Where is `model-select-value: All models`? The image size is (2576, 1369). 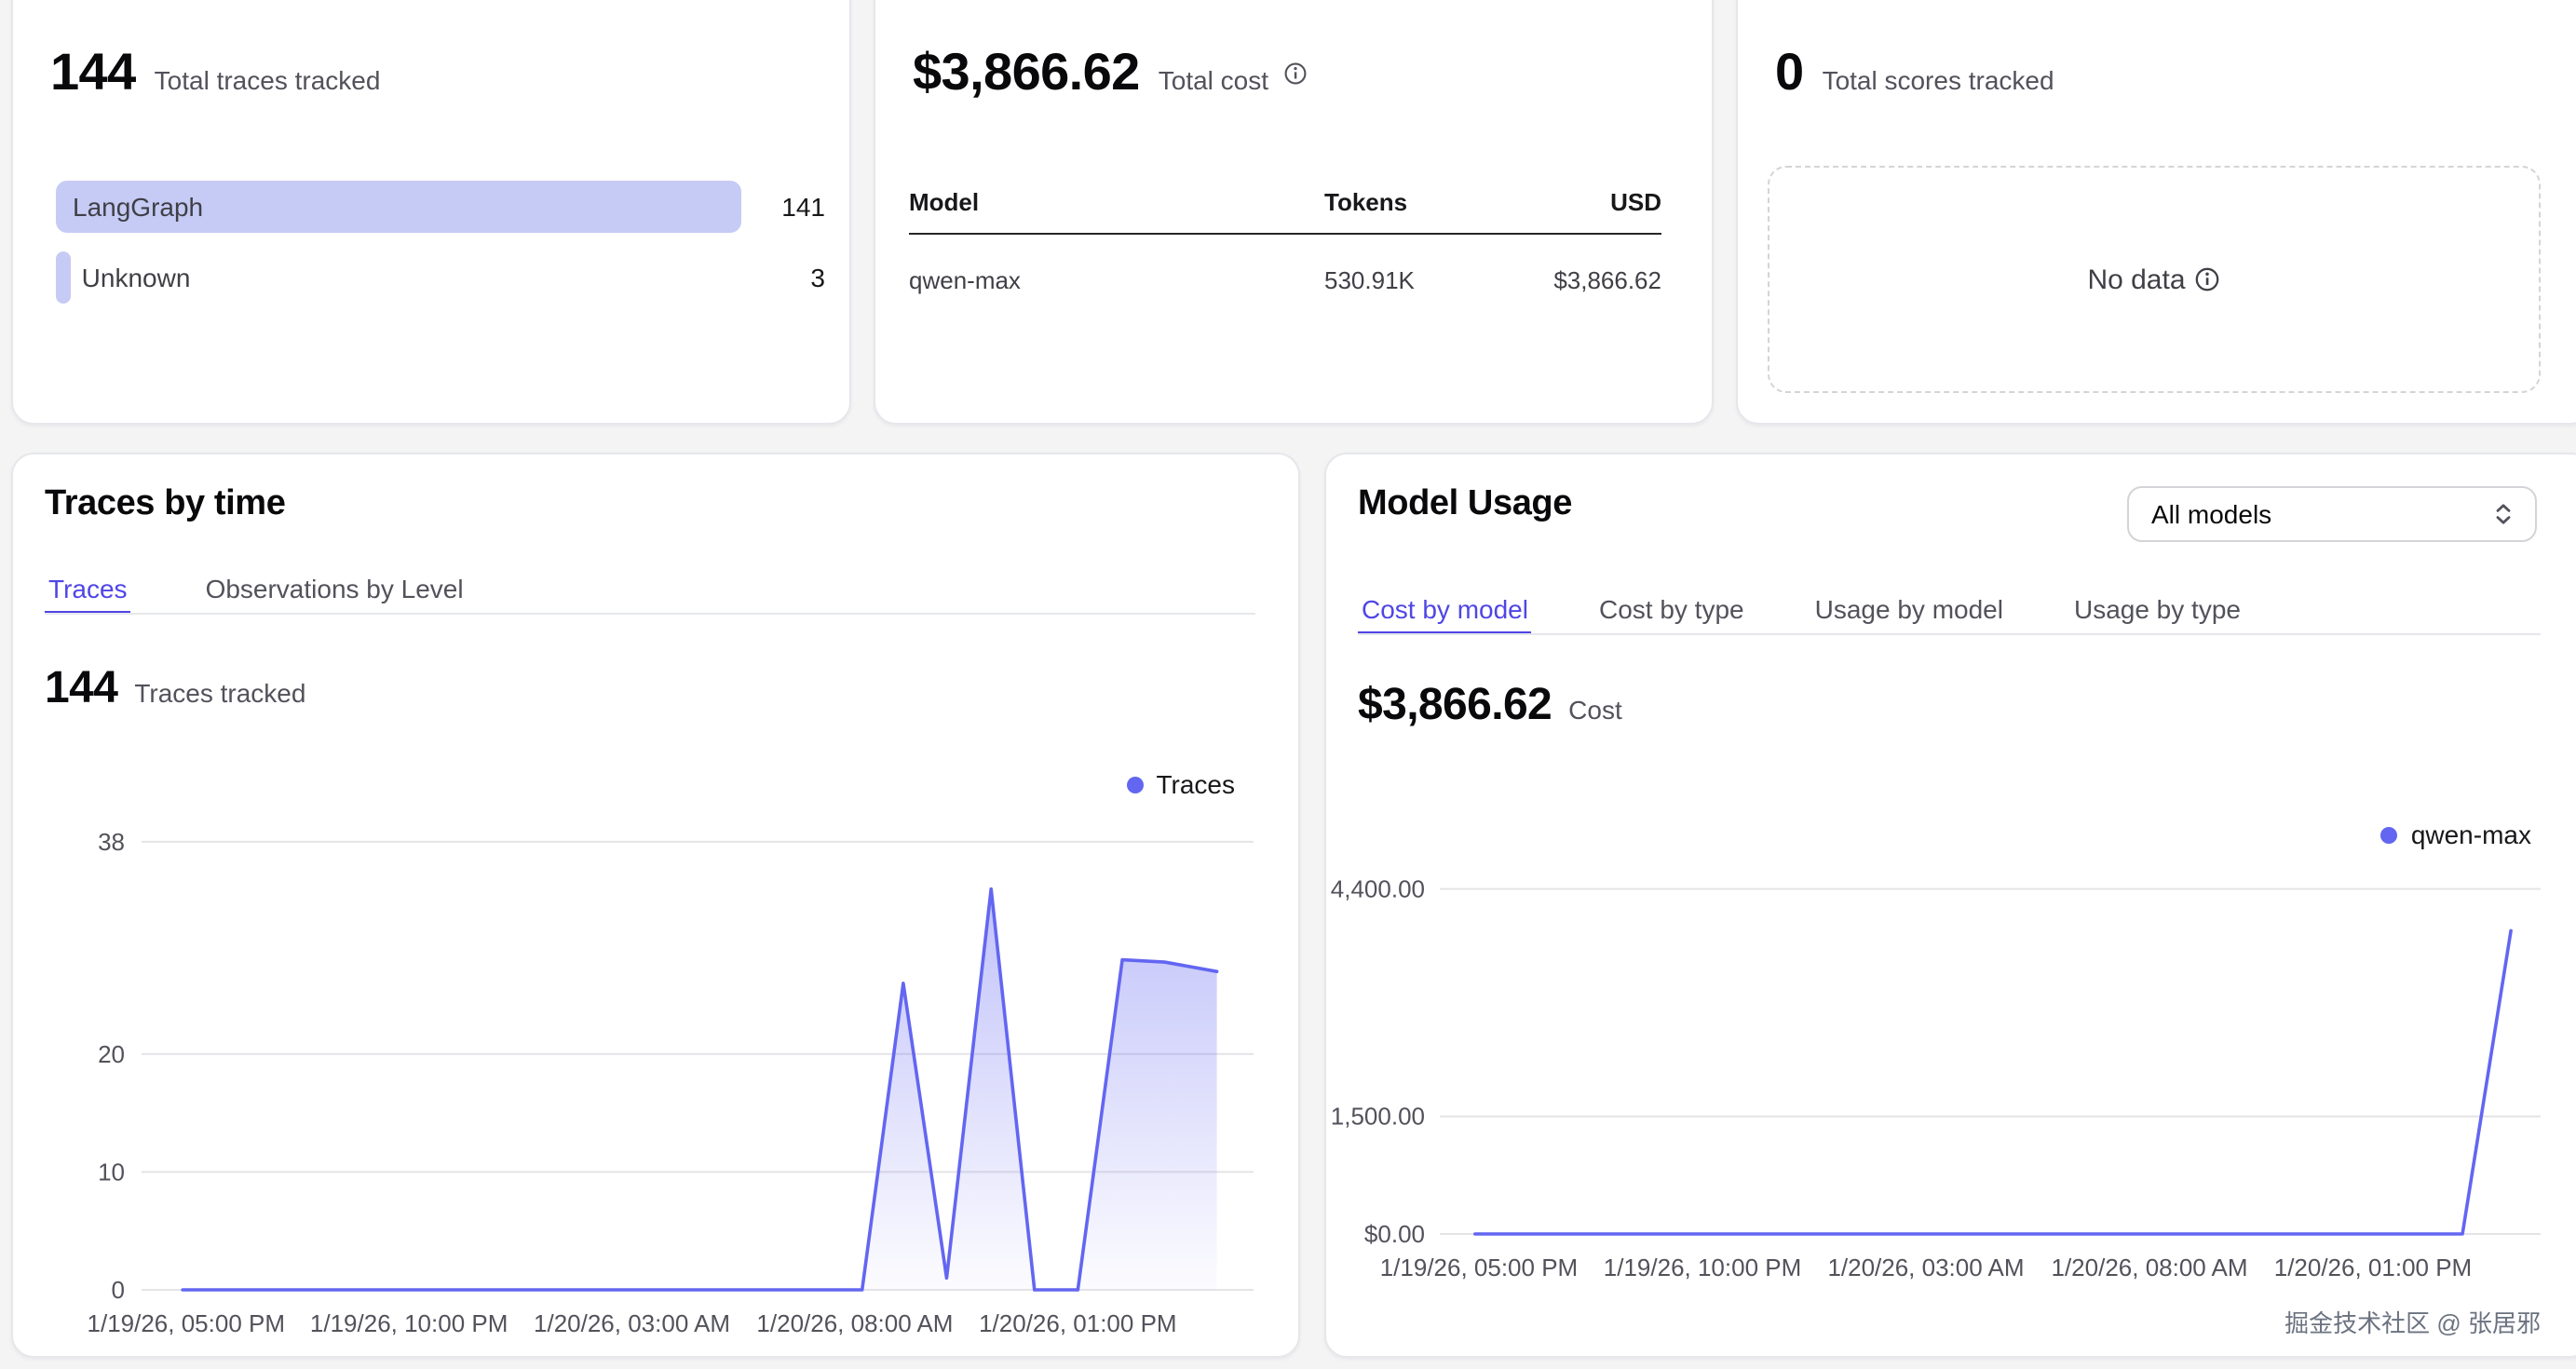 model-select-value: All models is located at coordinates (2211, 514).